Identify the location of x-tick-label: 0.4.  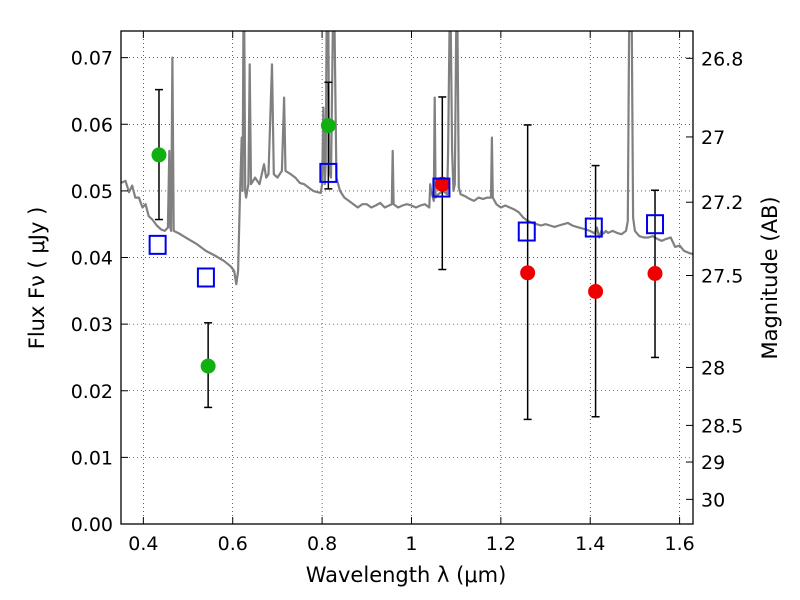
(143, 544).